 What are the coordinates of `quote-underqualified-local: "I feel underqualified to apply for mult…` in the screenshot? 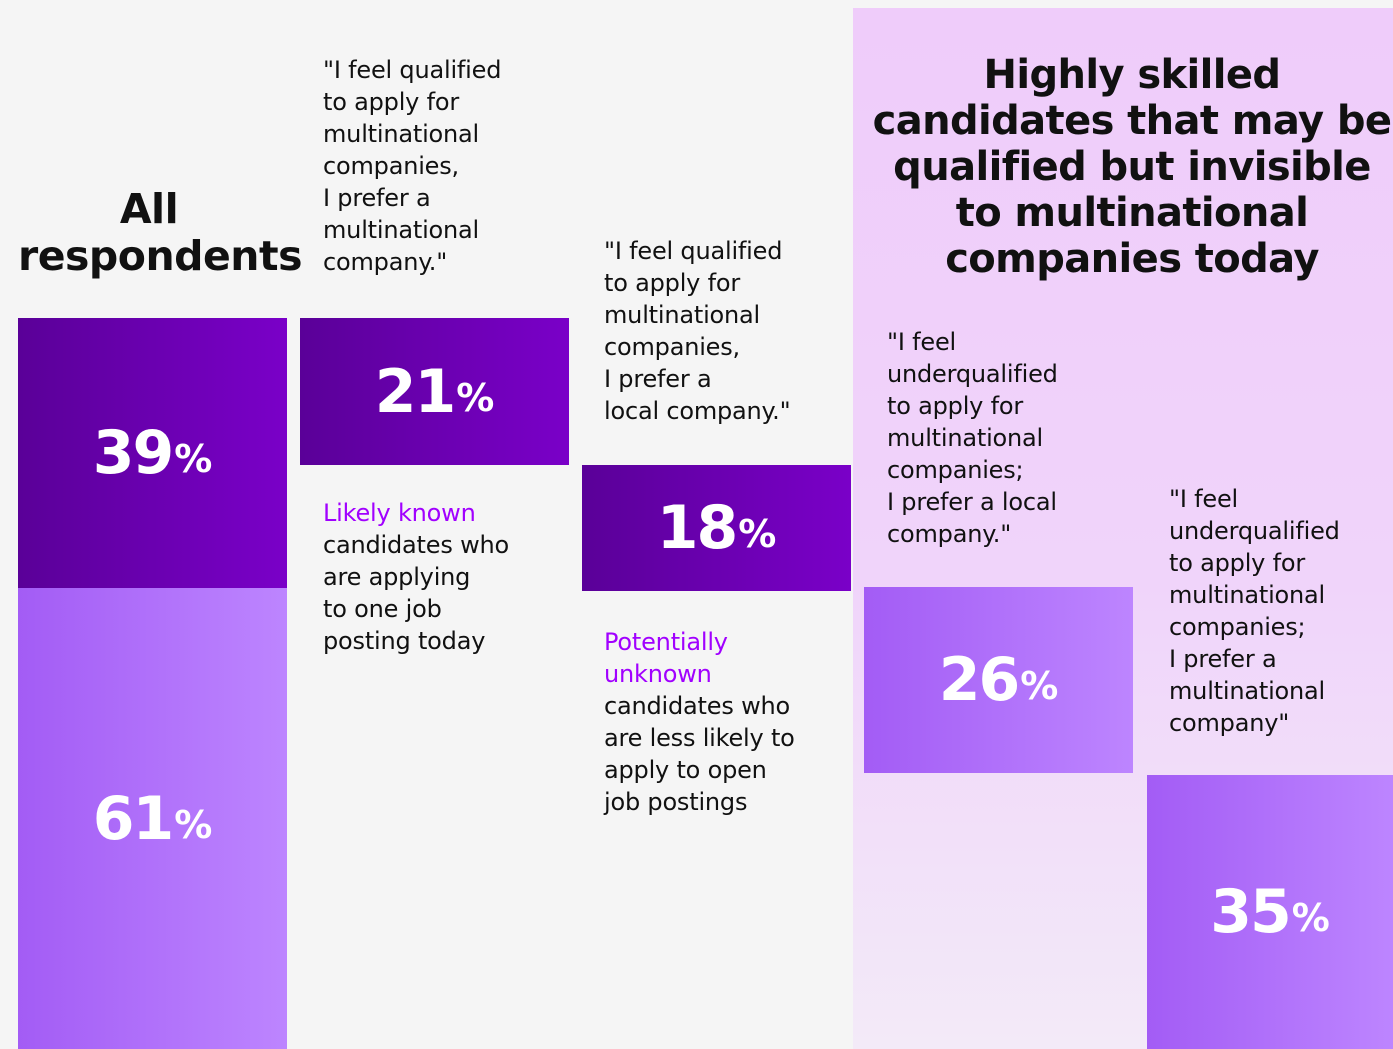 It's located at (972, 438).